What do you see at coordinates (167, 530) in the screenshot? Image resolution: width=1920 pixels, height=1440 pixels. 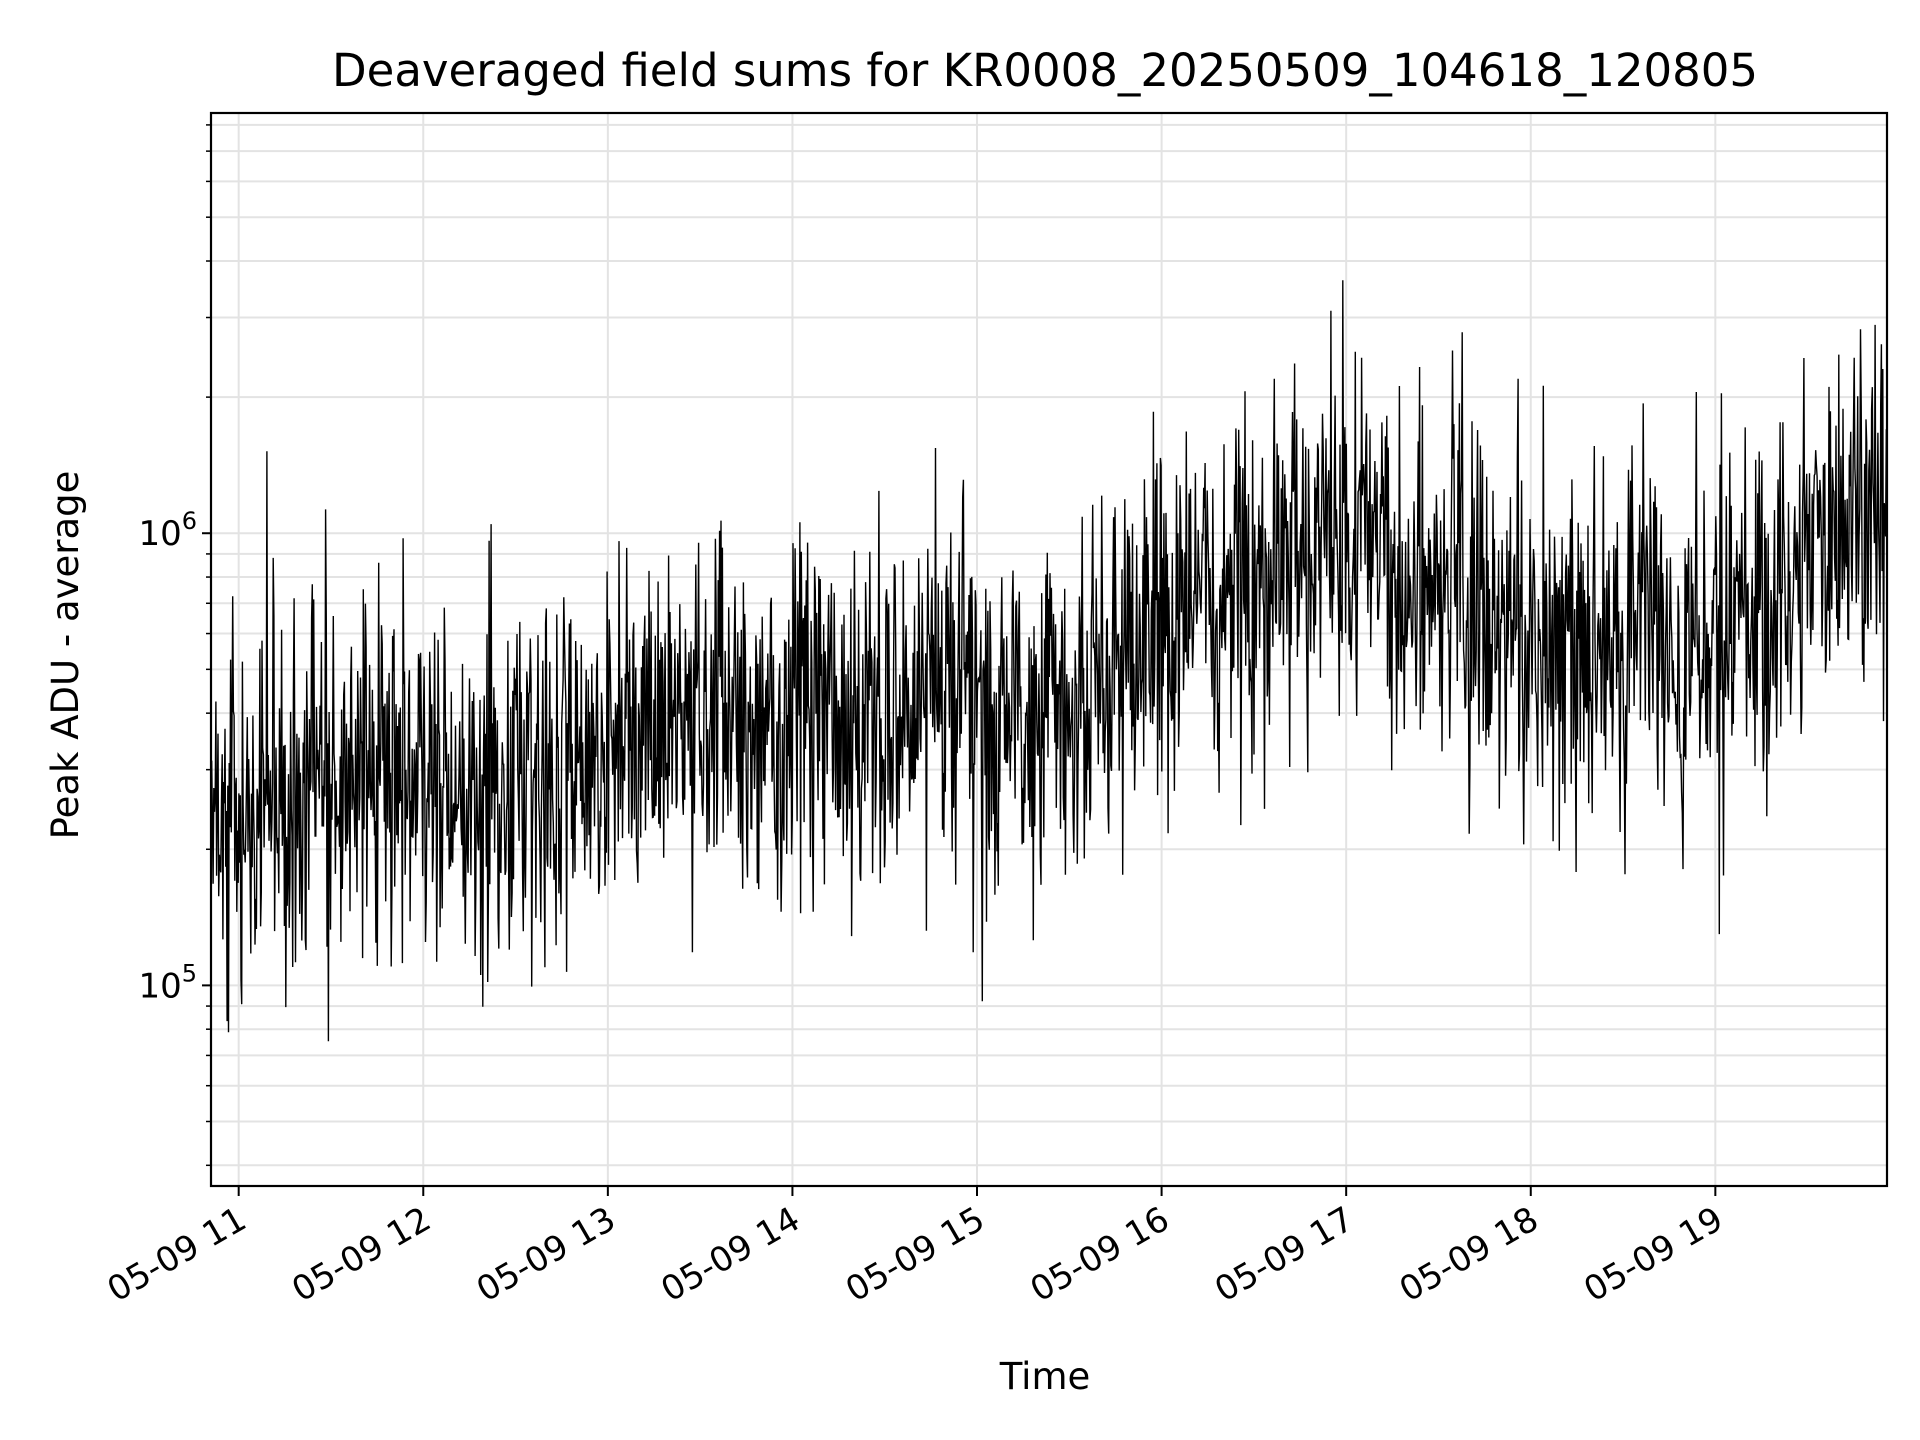 I see `y-tick-label: 10⁶` at bounding box center [167, 530].